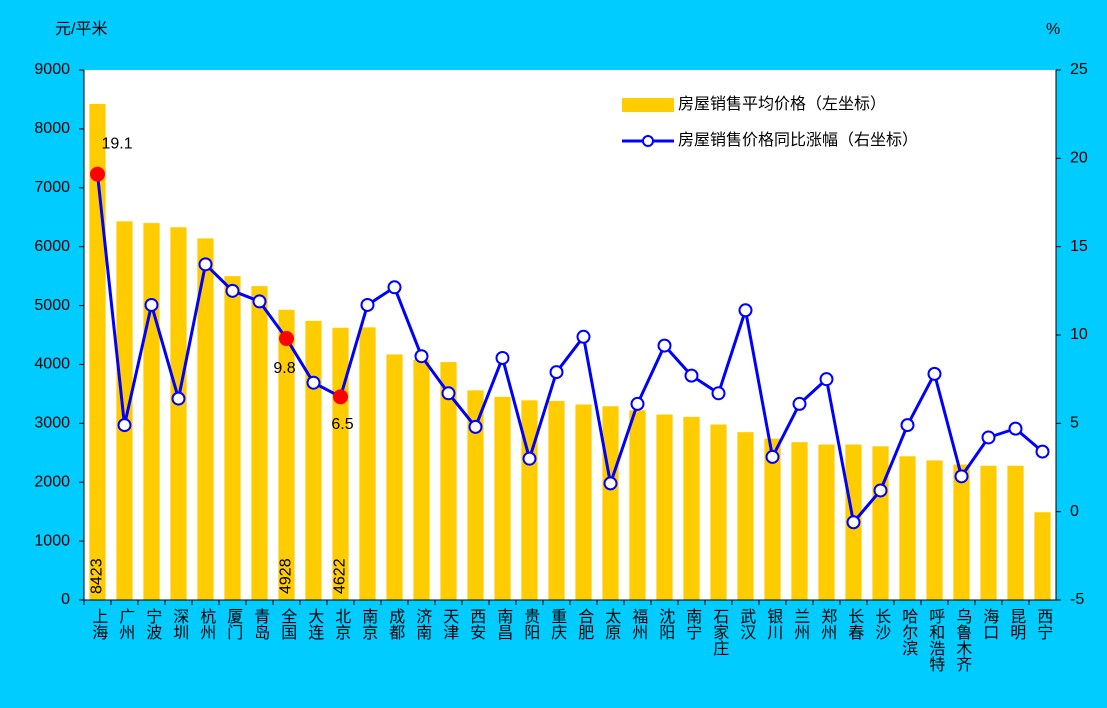  I want to click on y-tick-label: 0, so click(65, 599).